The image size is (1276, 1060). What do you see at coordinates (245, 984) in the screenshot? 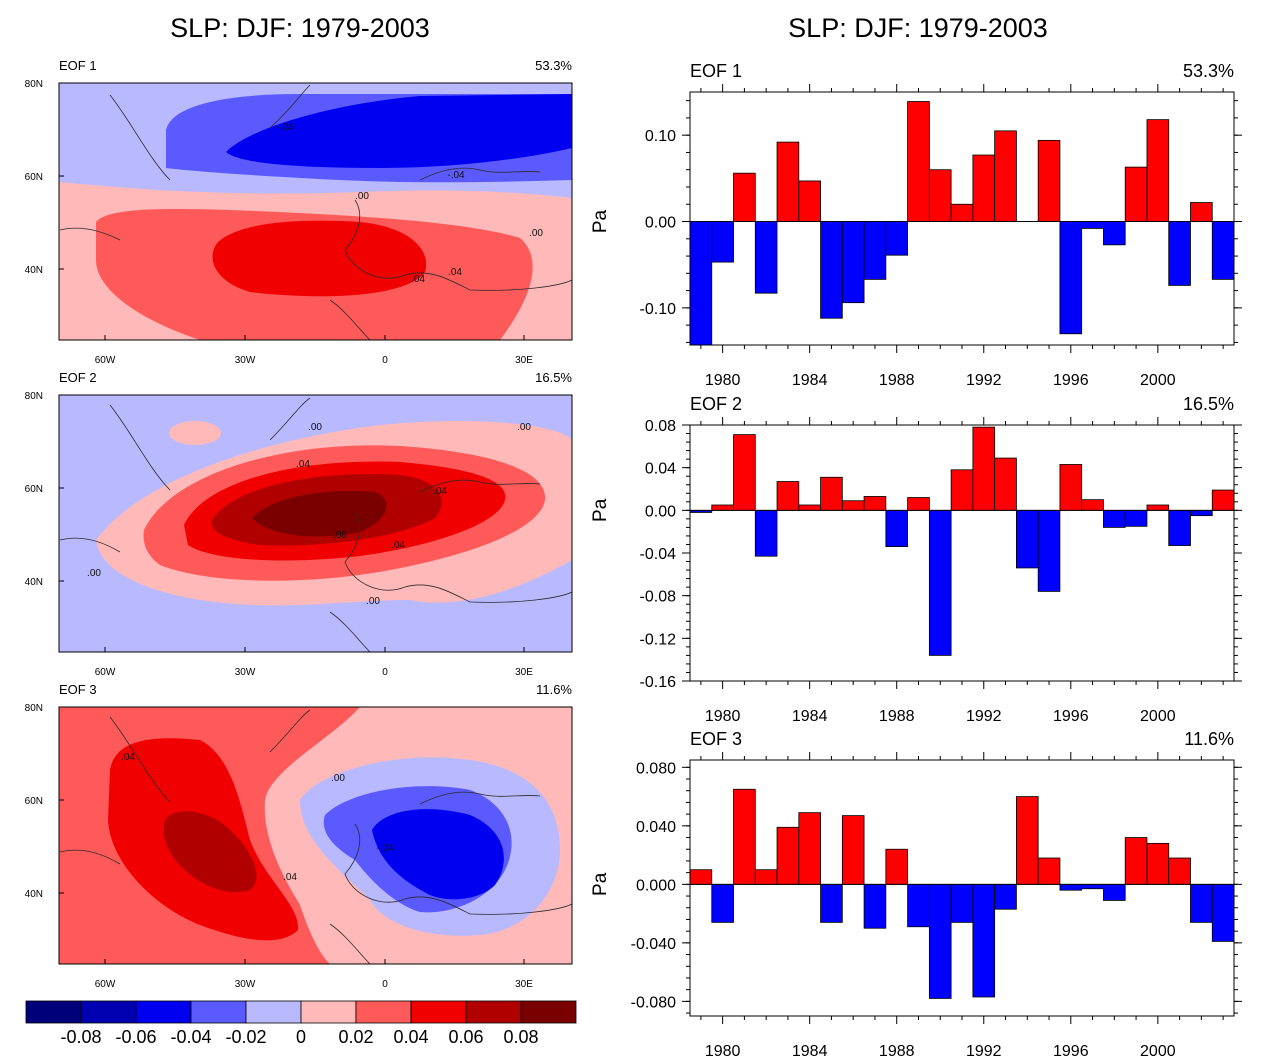
I see `map-3-lon-label-1: 30W` at bounding box center [245, 984].